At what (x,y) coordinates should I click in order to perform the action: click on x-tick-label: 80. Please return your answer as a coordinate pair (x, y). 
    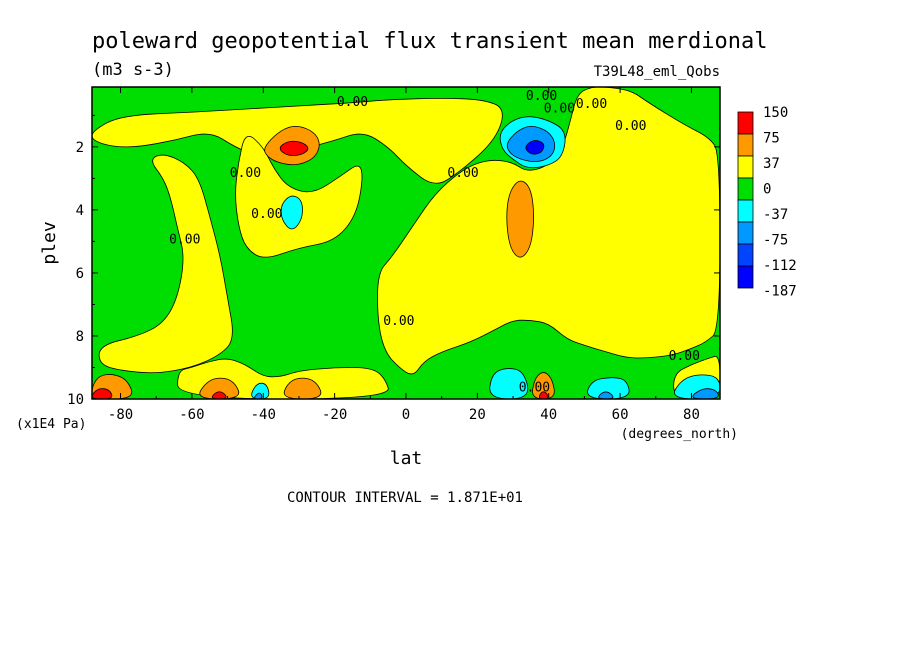
    Looking at the image, I should click on (691, 415).